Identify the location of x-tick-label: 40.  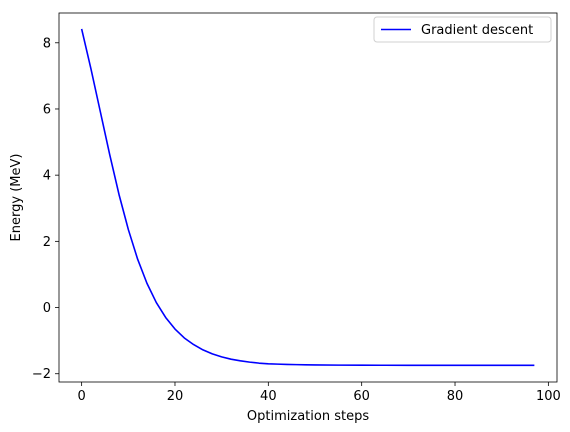
(268, 396).